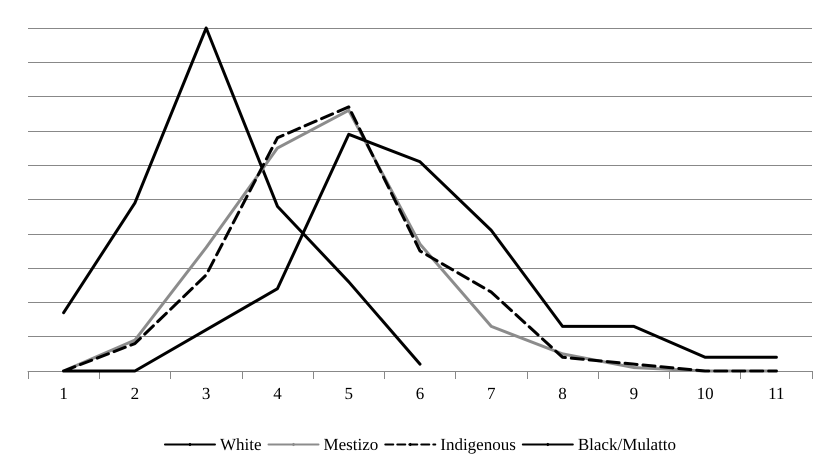 This screenshot has width=840, height=474. Describe the element at coordinates (241, 444) in the screenshot. I see `legend-label: White` at that location.